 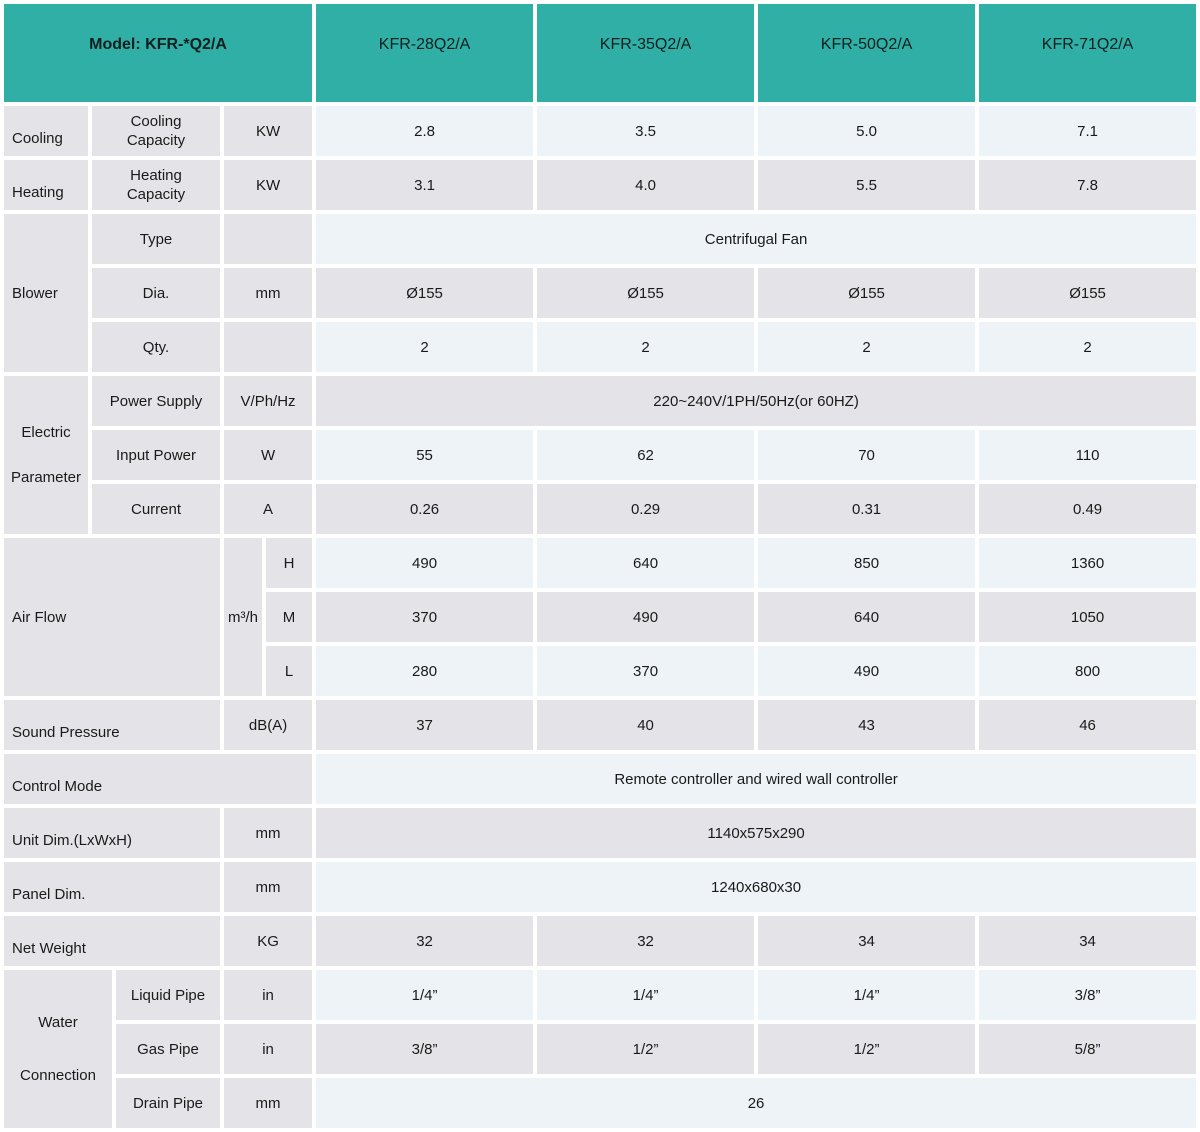 What do you see at coordinates (168, 1049) in the screenshot?
I see `gas-pipe-label: Gas Pipe` at bounding box center [168, 1049].